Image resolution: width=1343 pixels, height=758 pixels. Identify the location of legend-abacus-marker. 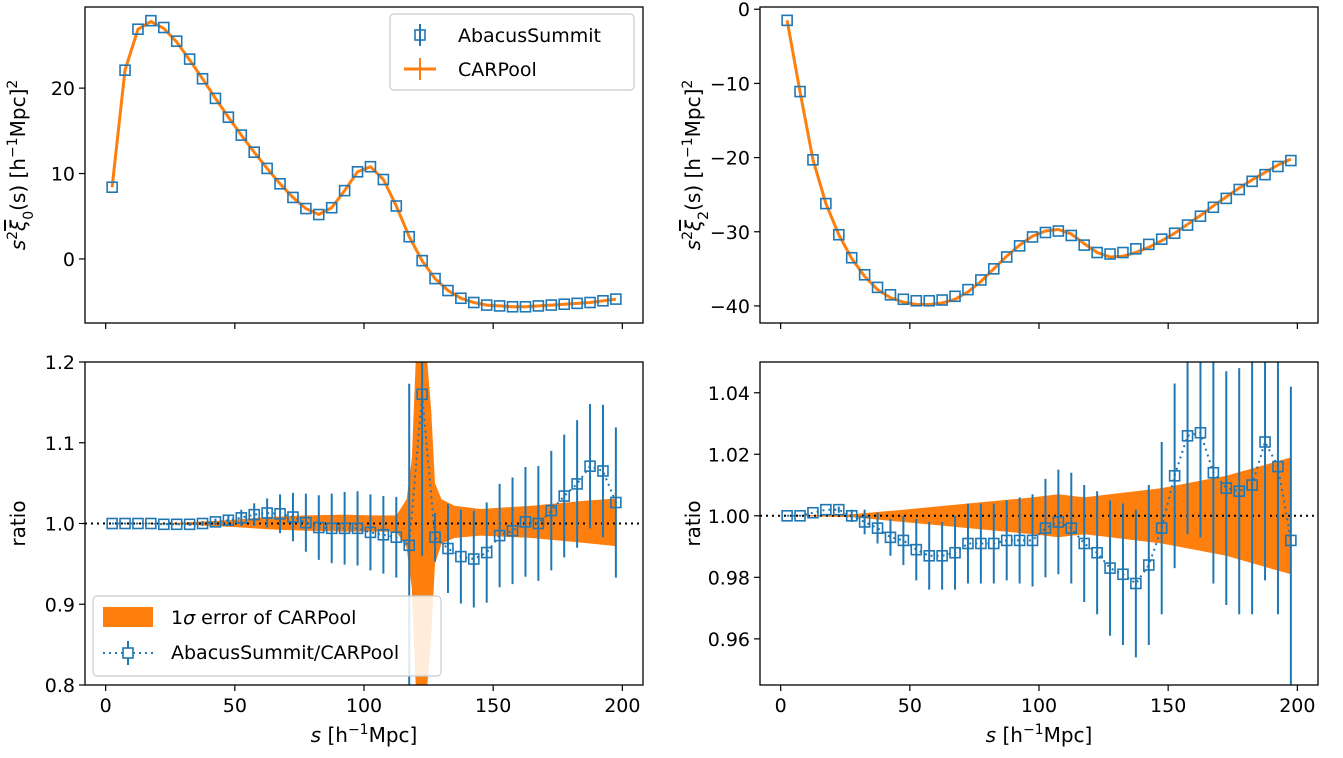
(420, 35).